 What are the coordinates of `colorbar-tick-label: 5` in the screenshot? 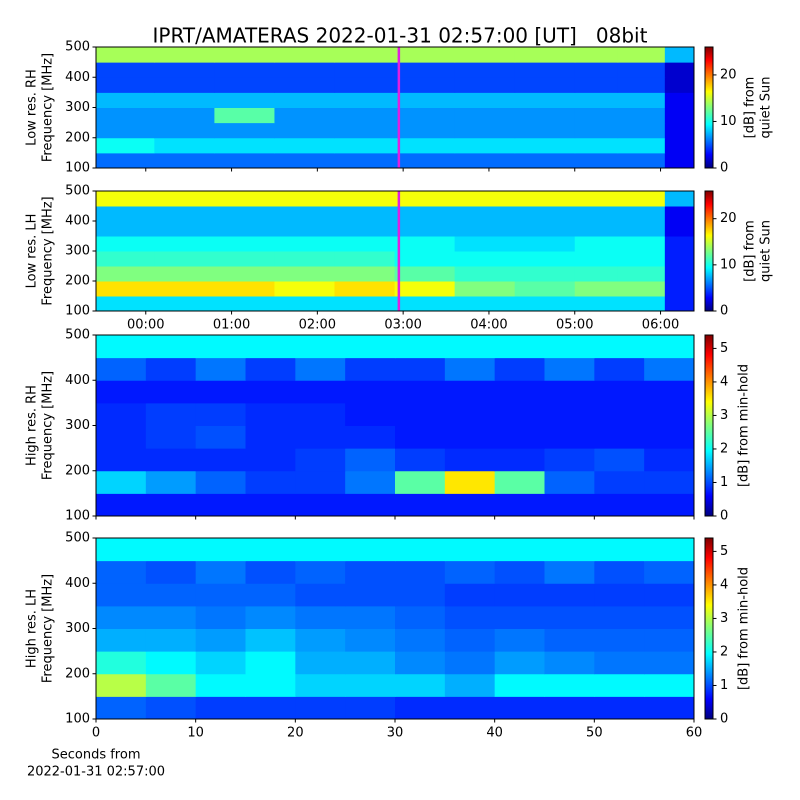 It's located at (724, 551).